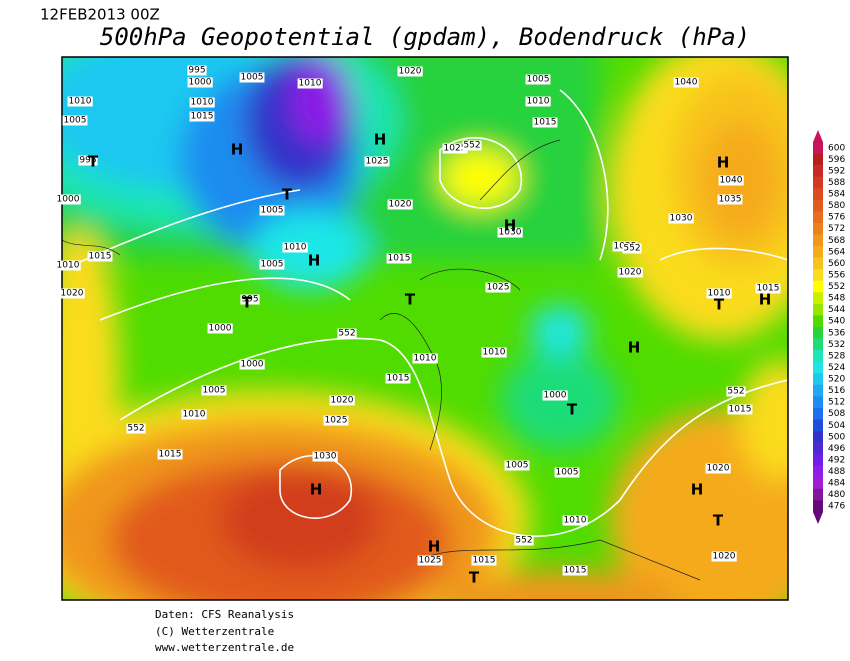 Image resolution: width=850 pixels, height=661 pixels. Describe the element at coordinates (836, 264) in the screenshot. I see `colorbar-label: 560` at that location.